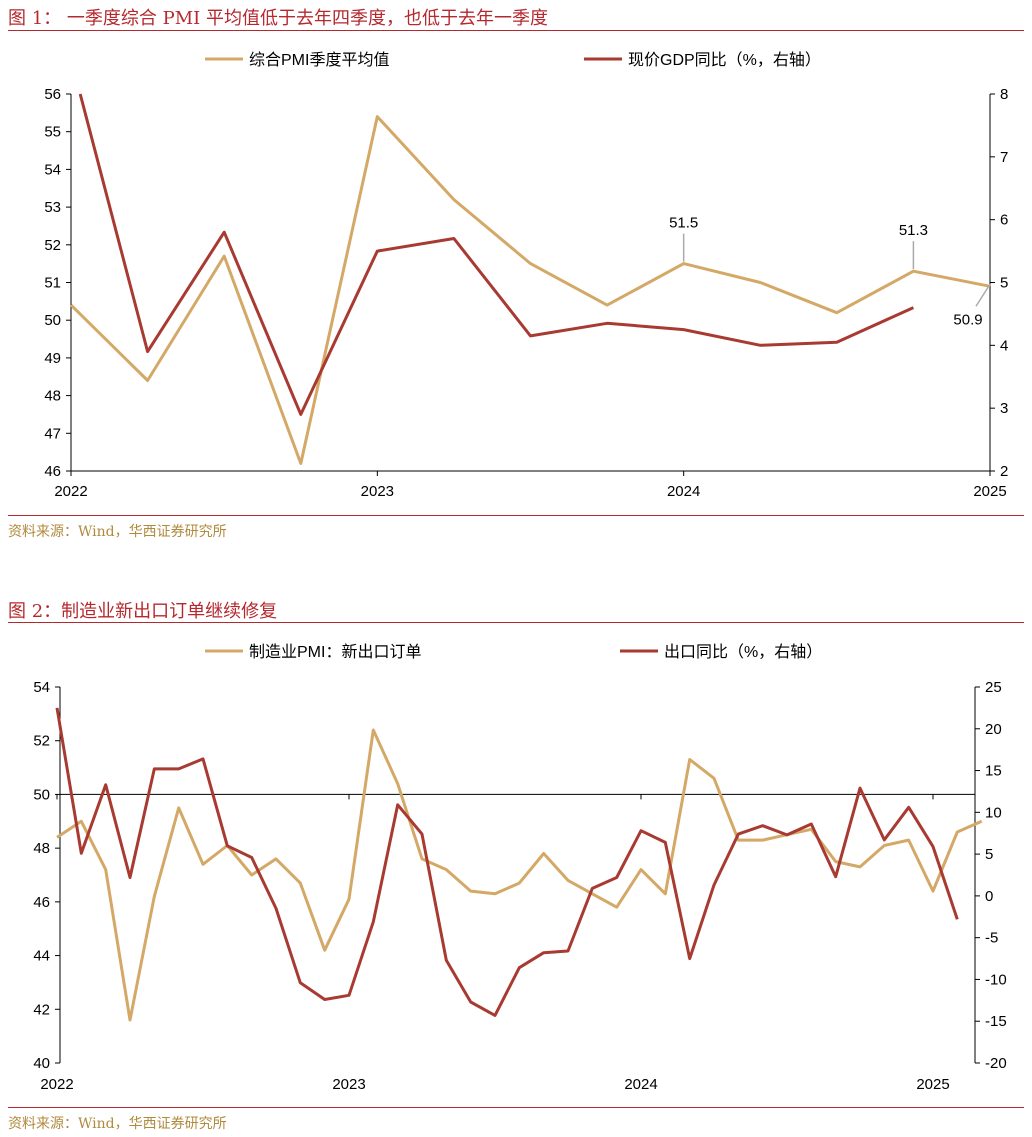 This screenshot has width=1032, height=1137. What do you see at coordinates (52, 396) in the screenshot?
I see `chart-1-left-tick-label: 48` at bounding box center [52, 396].